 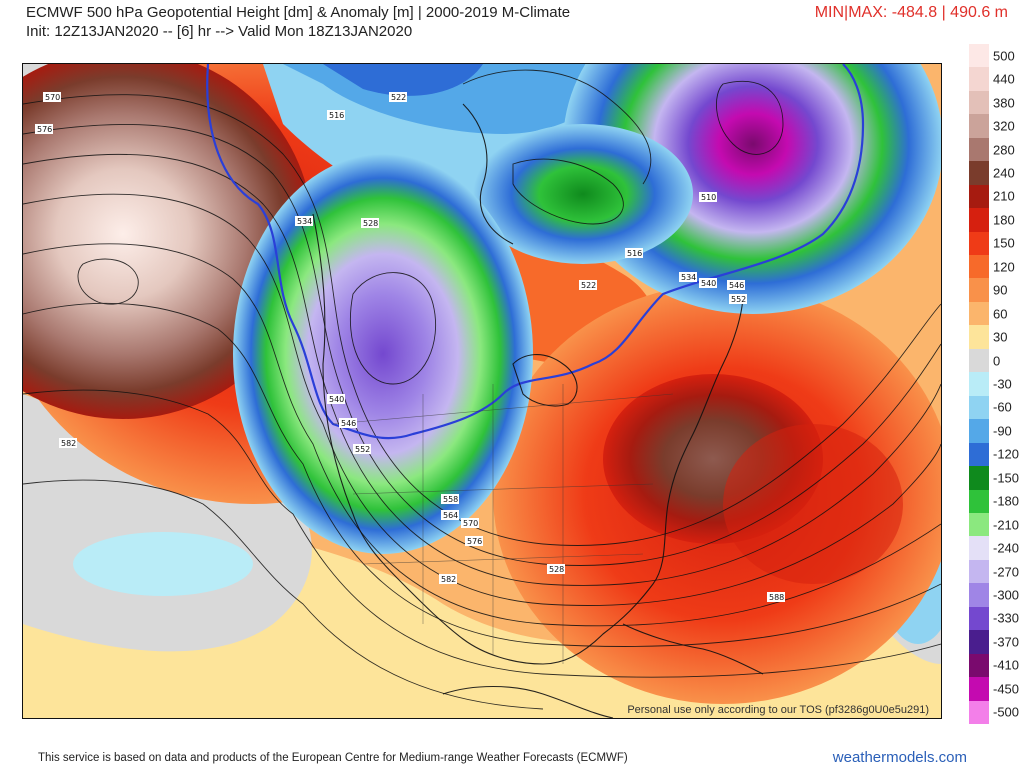 I want to click on colorbar-label: -60, so click(x=1002, y=407).